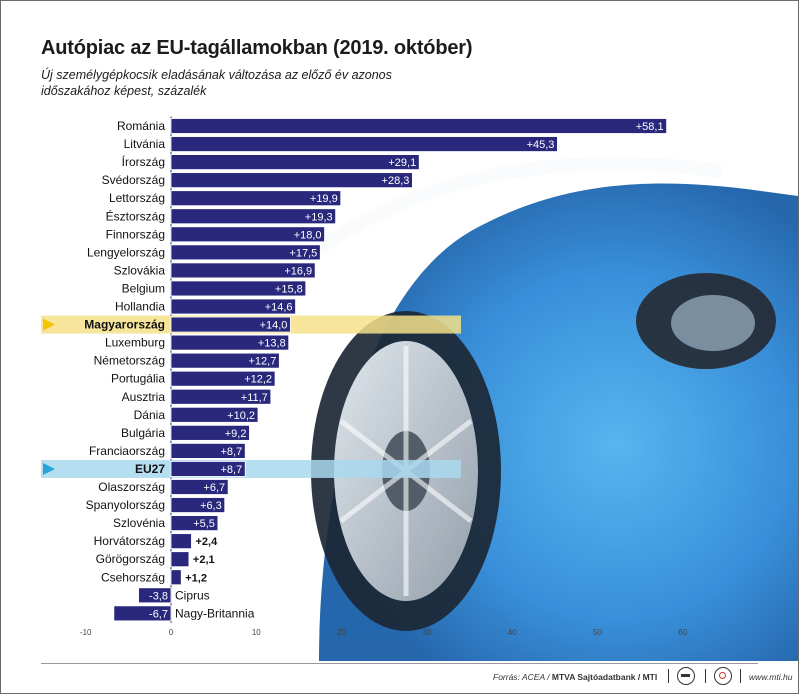 This screenshot has width=799, height=694. Describe the element at coordinates (303, 253) in the screenshot. I see `value-label: +17,5` at that location.